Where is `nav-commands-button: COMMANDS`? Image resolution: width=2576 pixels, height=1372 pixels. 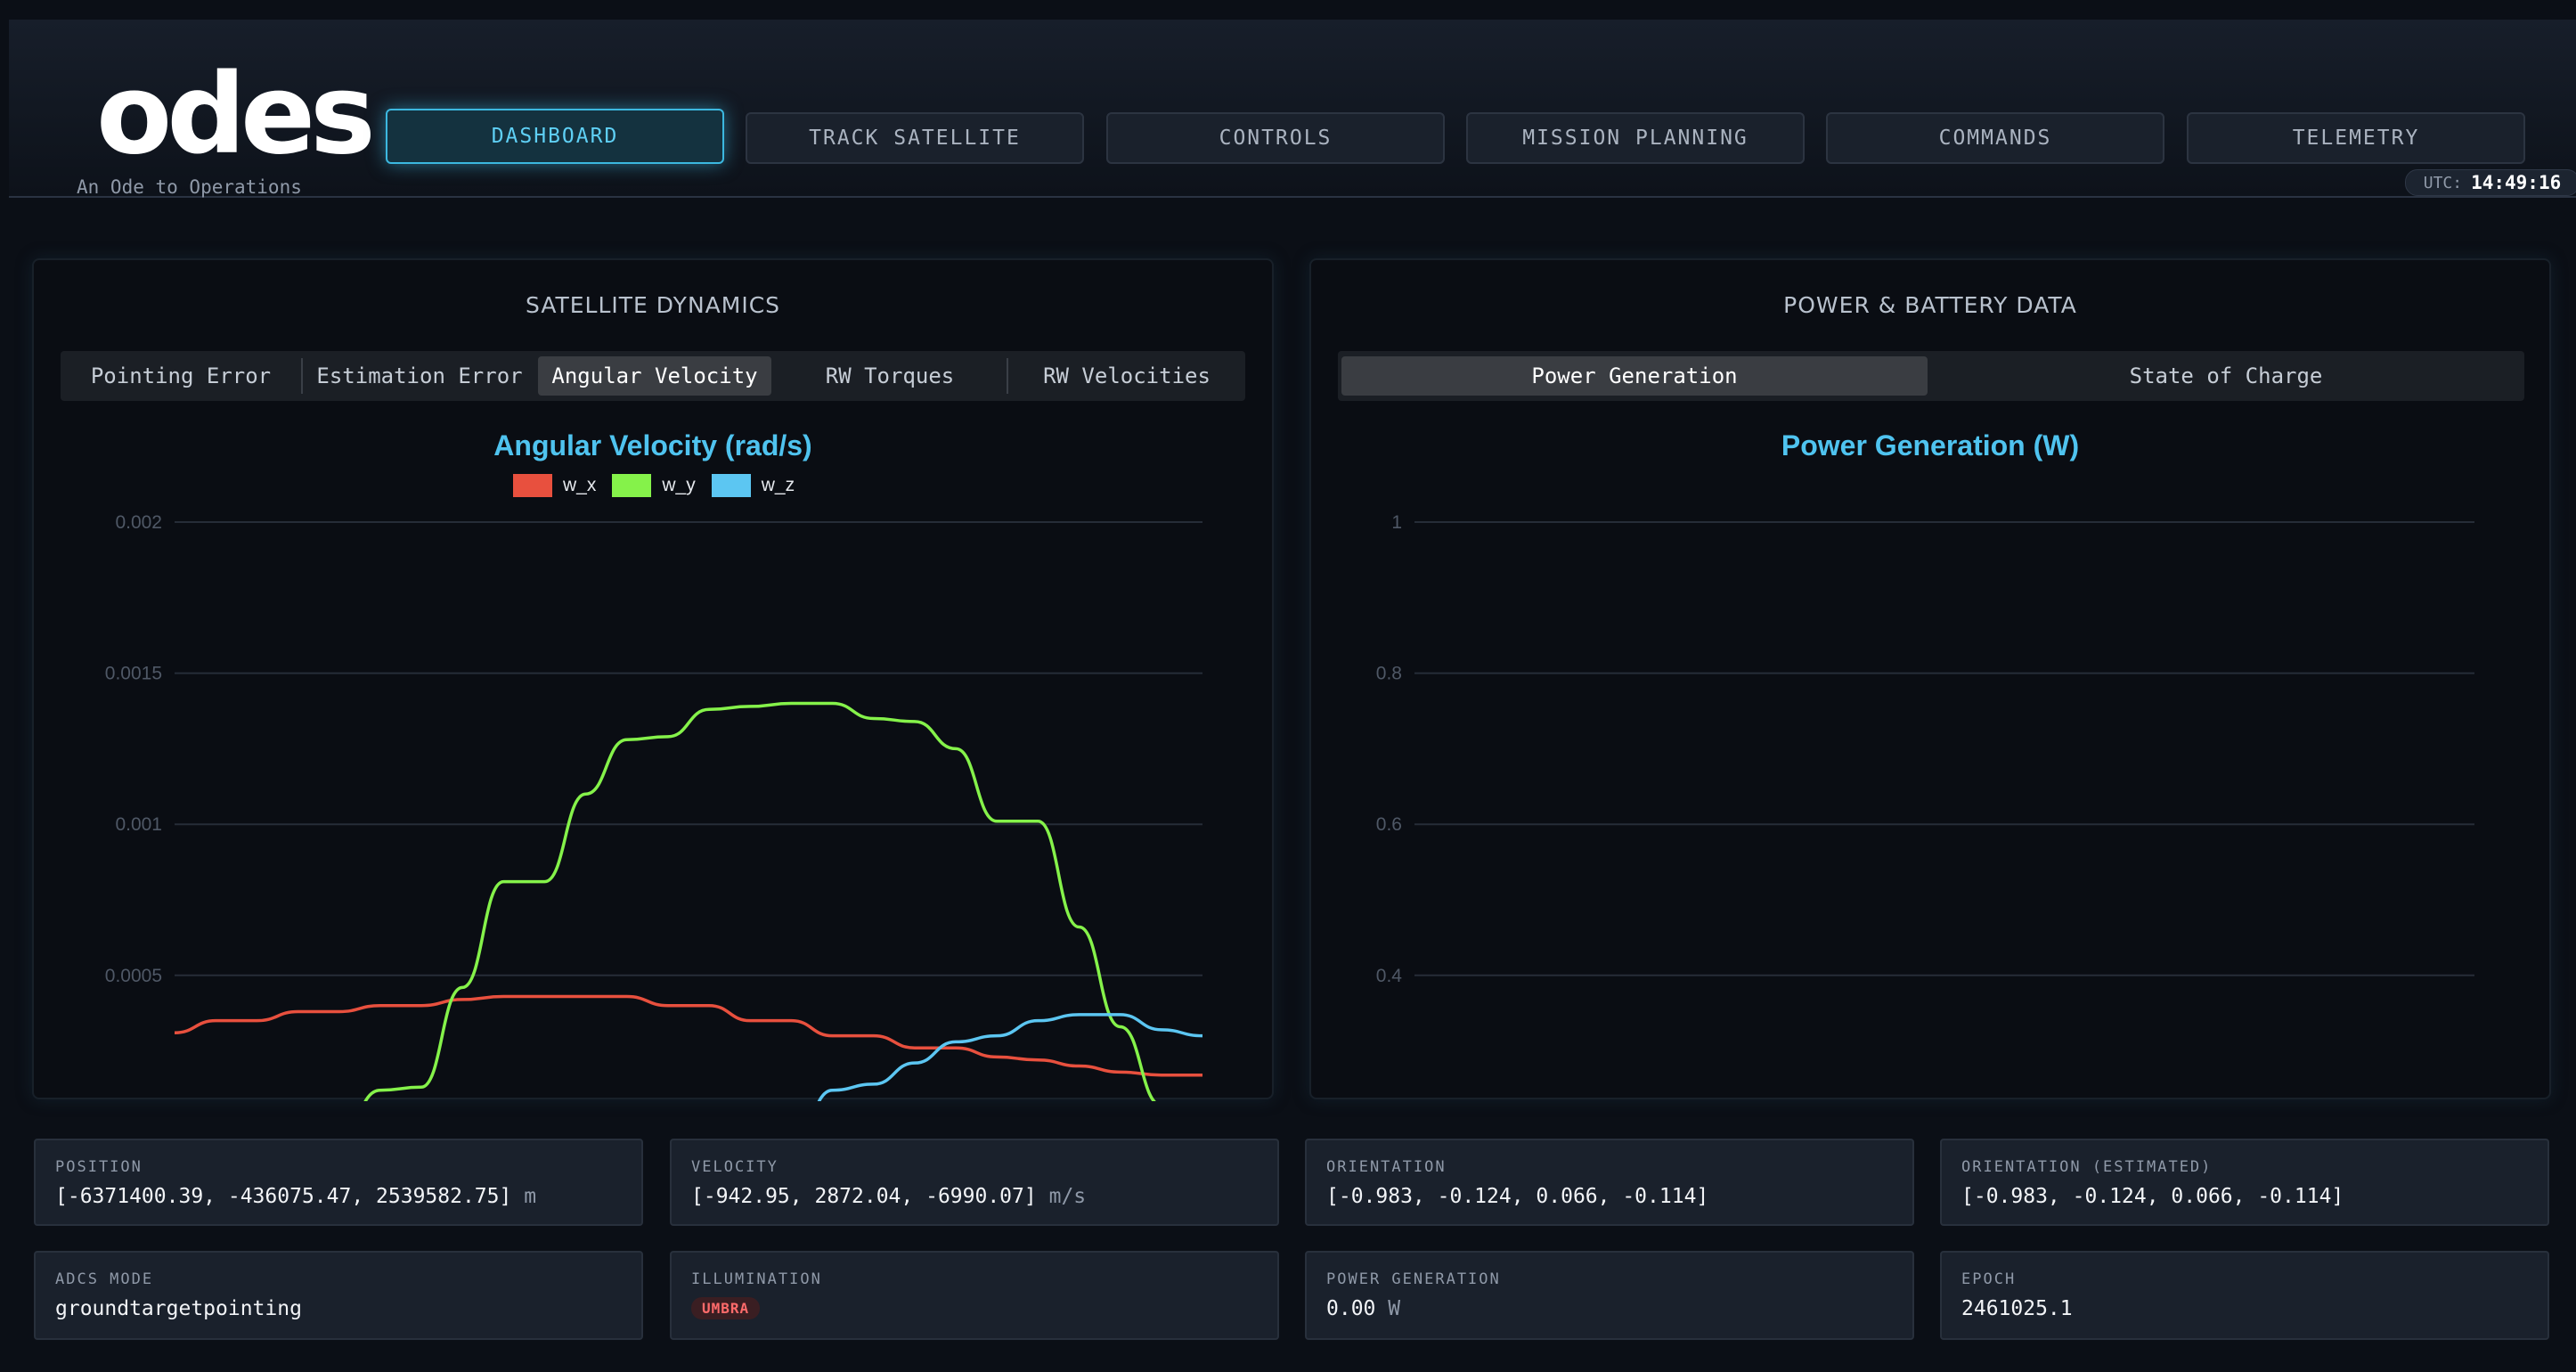
nav-commands-button: COMMANDS is located at coordinates (1995, 138).